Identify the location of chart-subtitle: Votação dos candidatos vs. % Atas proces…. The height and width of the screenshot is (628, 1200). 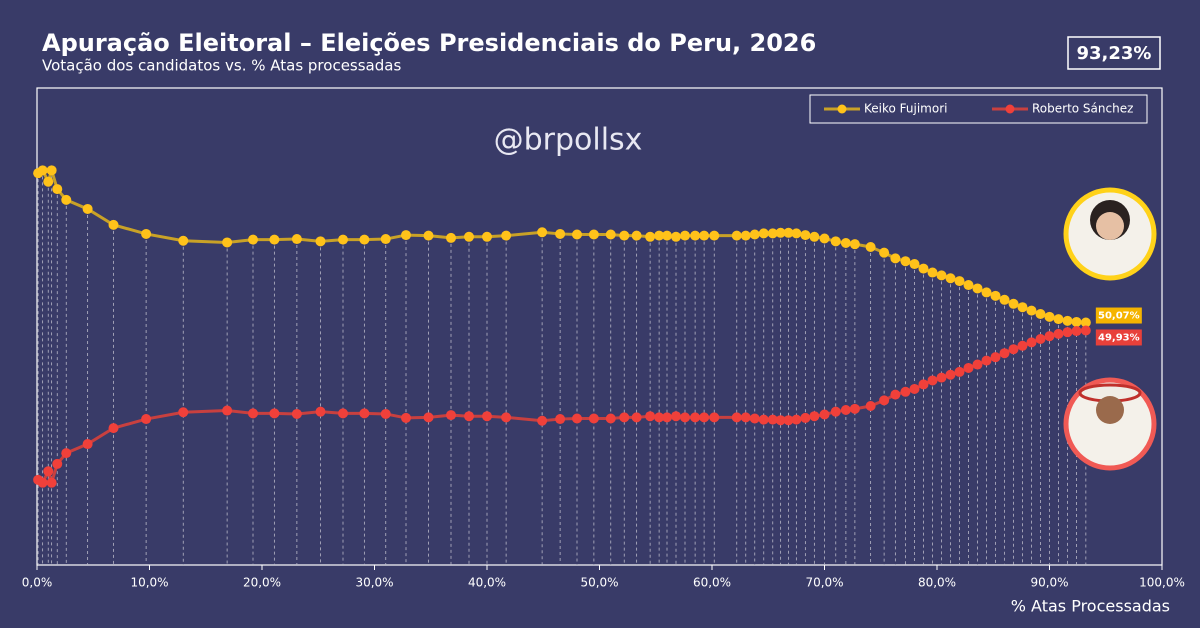
(221, 66).